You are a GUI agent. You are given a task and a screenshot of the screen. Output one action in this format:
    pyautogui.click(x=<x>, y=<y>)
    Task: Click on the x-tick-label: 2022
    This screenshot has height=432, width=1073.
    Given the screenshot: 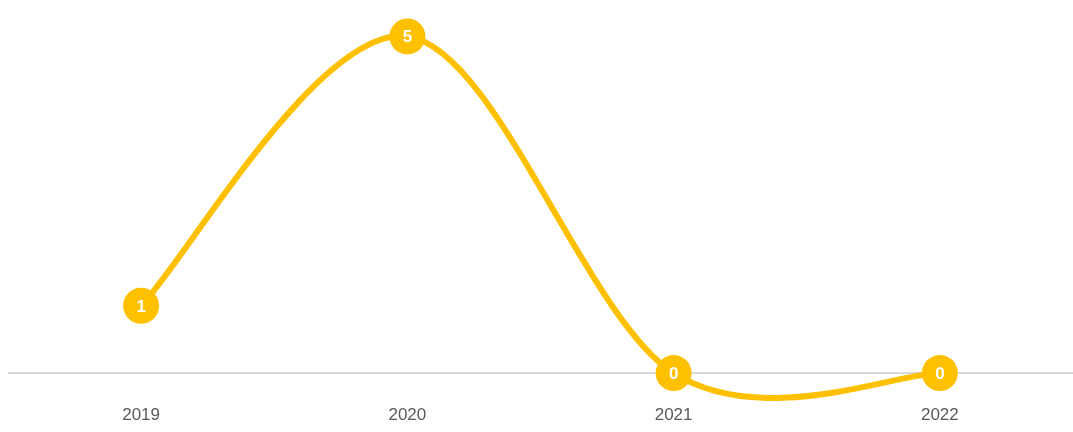 What is the action you would take?
    pyautogui.click(x=939, y=415)
    